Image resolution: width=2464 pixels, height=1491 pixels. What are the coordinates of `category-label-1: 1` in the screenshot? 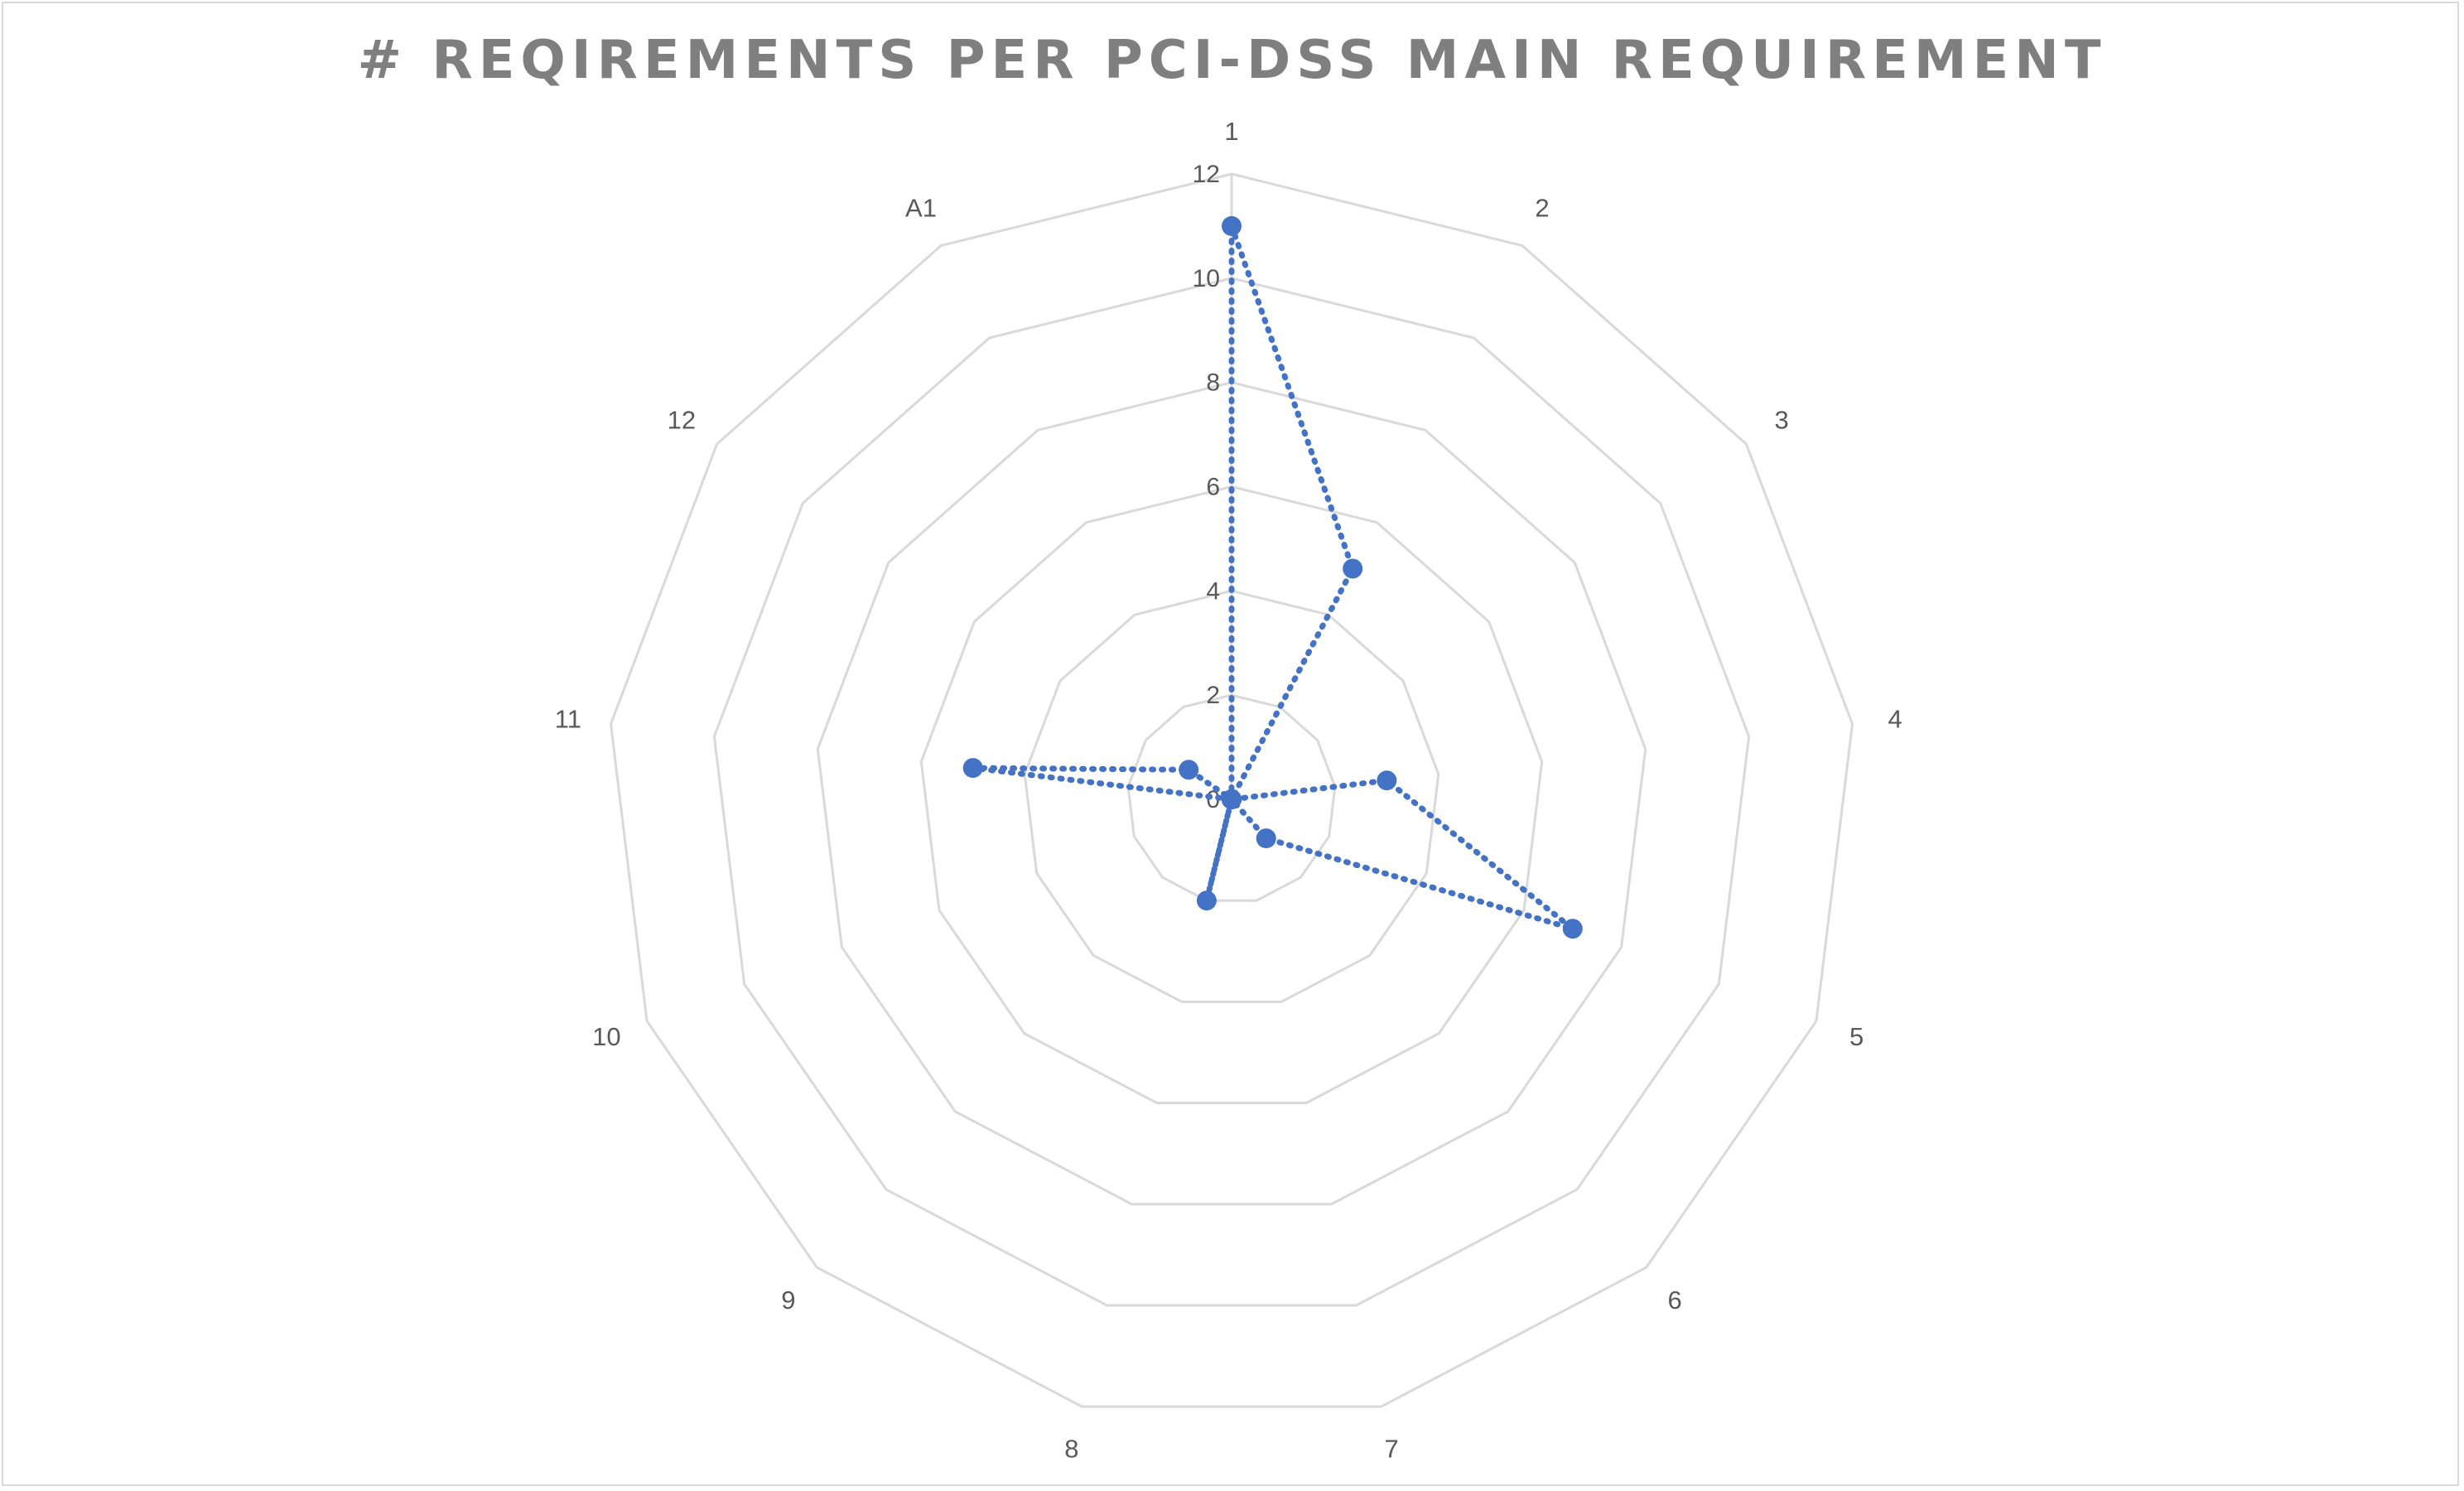 It's located at (1231, 131).